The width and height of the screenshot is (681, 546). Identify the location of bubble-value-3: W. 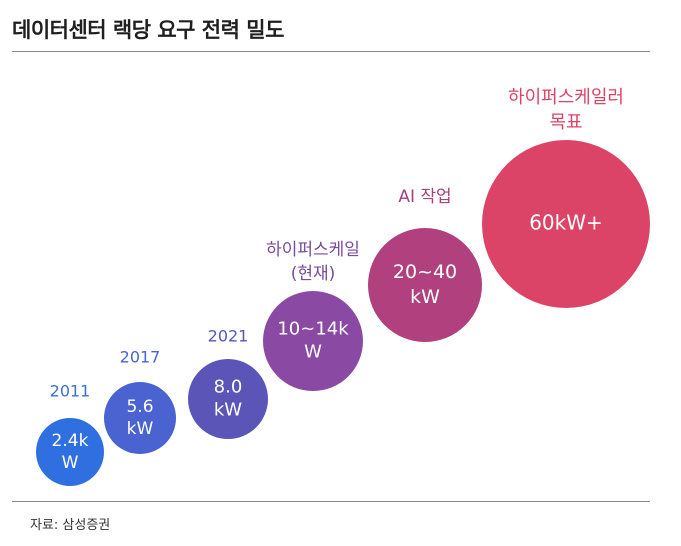
(313, 352).